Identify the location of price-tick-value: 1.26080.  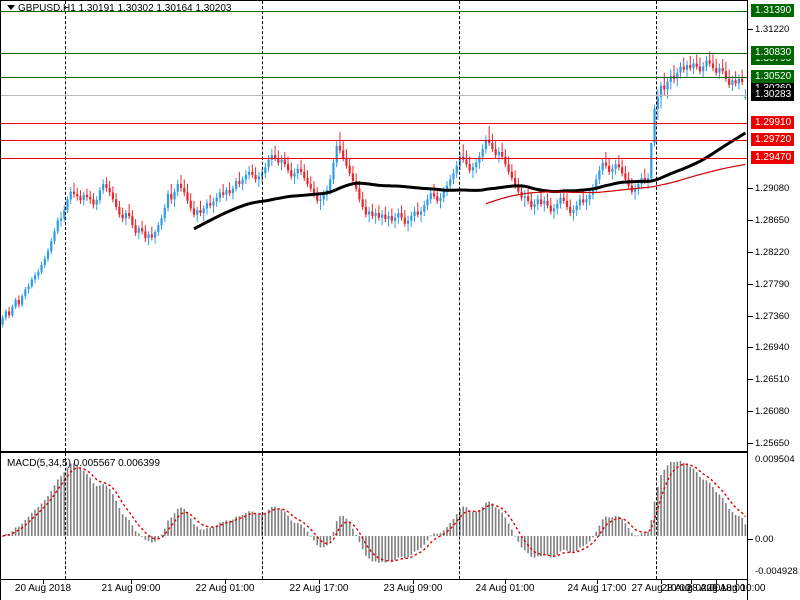
(772, 411).